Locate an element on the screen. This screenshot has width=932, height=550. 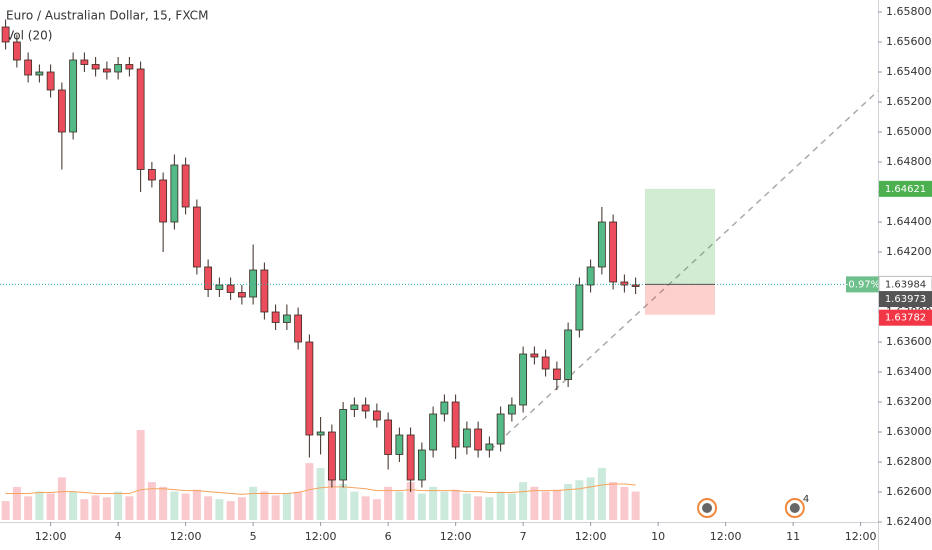
y-tick-label: 1.65600 is located at coordinates (909, 41).